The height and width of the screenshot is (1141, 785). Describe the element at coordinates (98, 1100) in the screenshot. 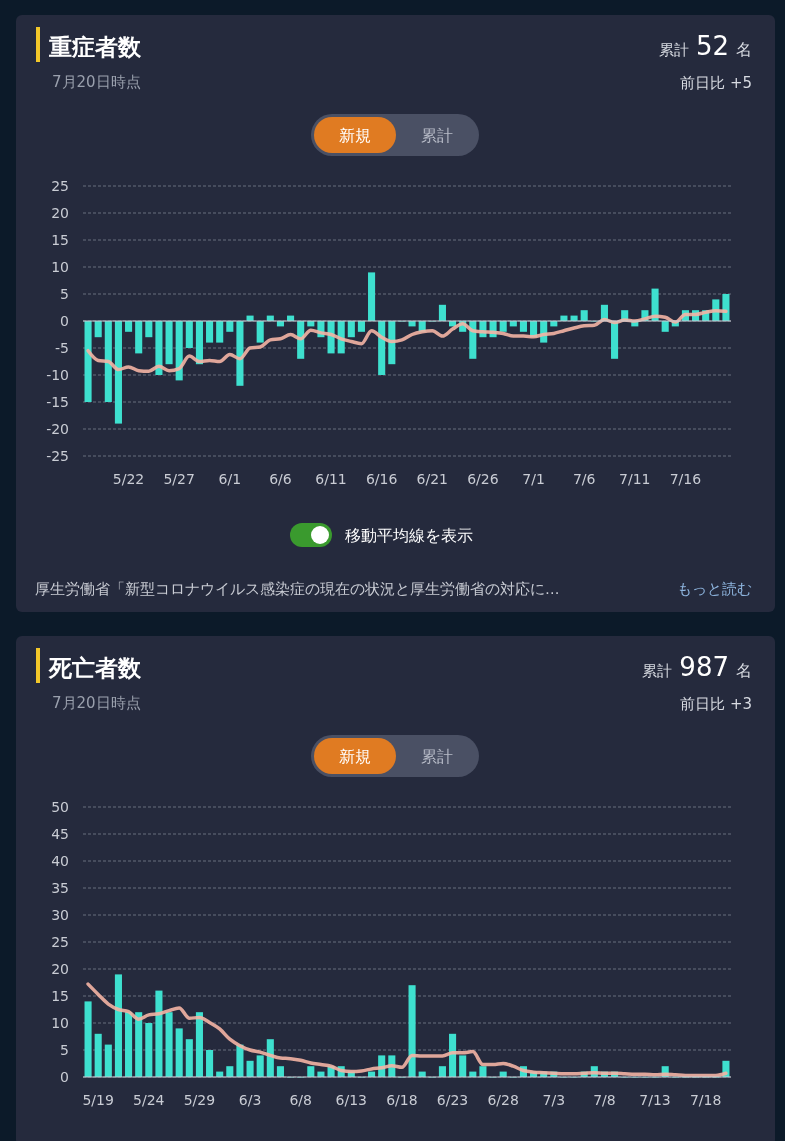

I see `x-tick-label: 5/19` at that location.